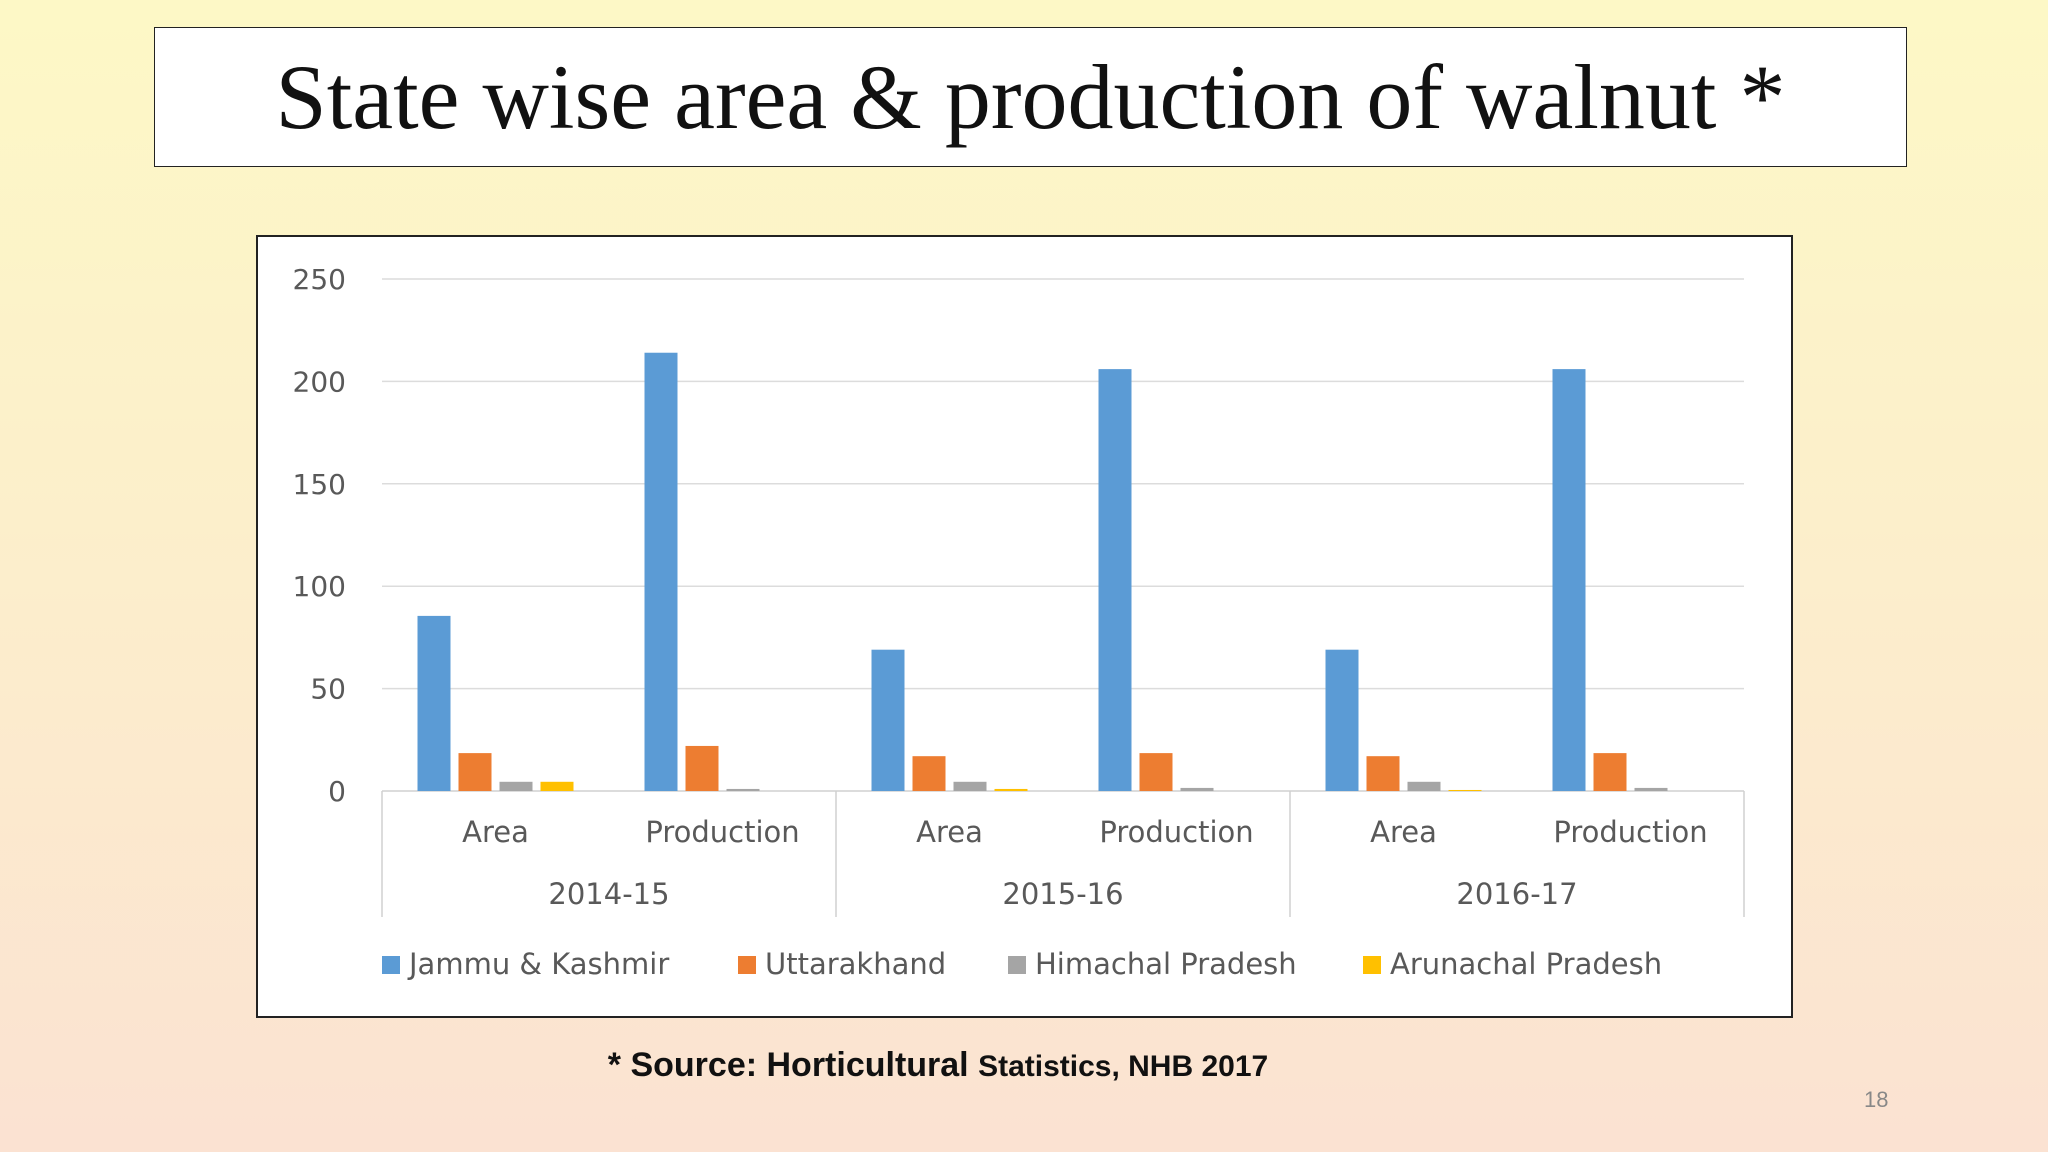  Describe the element at coordinates (1516, 894) in the screenshot. I see `group-label: 2016-17` at that location.